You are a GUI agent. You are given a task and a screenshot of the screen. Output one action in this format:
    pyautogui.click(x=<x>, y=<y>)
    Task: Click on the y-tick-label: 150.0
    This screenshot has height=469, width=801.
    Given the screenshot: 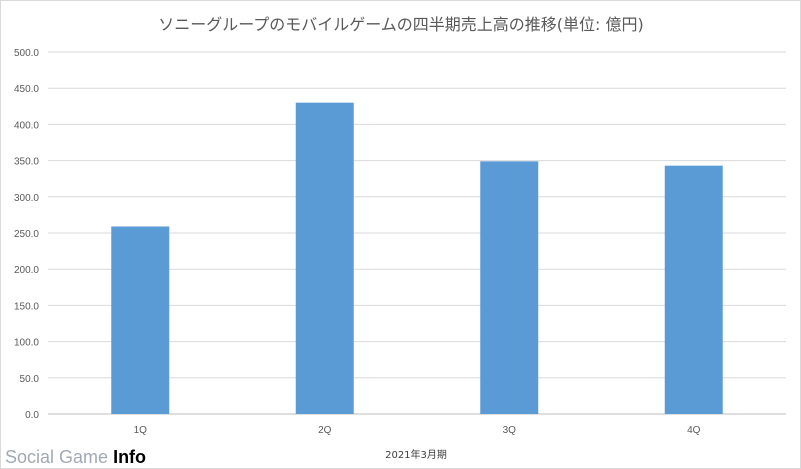 What is the action you would take?
    pyautogui.click(x=26, y=306)
    